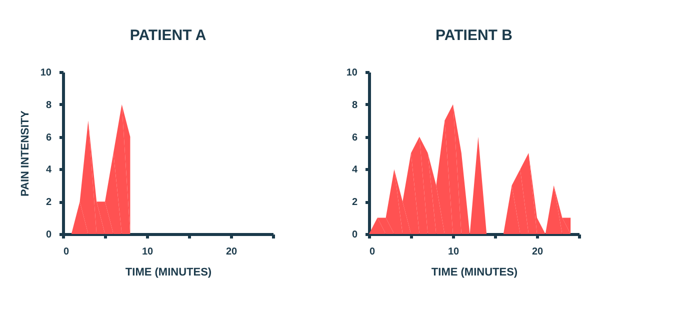 This screenshot has width=700, height=320. What do you see at coordinates (474, 35) in the screenshot?
I see `chart-title: PATIENT B` at bounding box center [474, 35].